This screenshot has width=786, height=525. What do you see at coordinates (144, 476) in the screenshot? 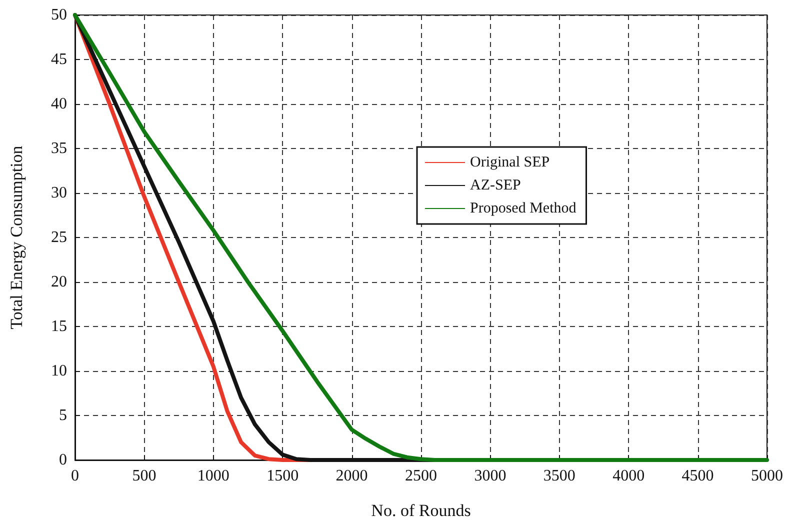
I see `x-tick-label: 500` at bounding box center [144, 476].